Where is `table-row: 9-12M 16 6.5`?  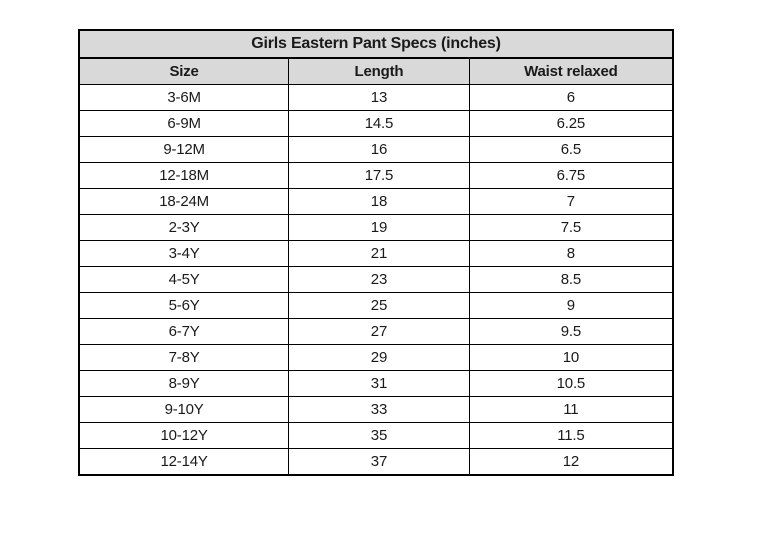
table-row: 9-12M 16 6.5 is located at coordinates (376, 149).